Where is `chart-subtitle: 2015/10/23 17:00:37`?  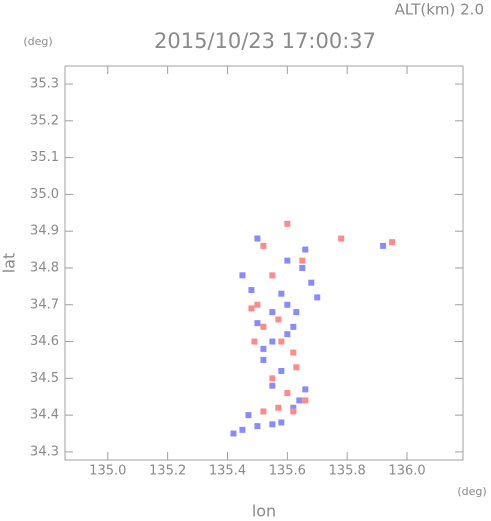
chart-subtitle: 2015/10/23 17:00:37 is located at coordinates (265, 41).